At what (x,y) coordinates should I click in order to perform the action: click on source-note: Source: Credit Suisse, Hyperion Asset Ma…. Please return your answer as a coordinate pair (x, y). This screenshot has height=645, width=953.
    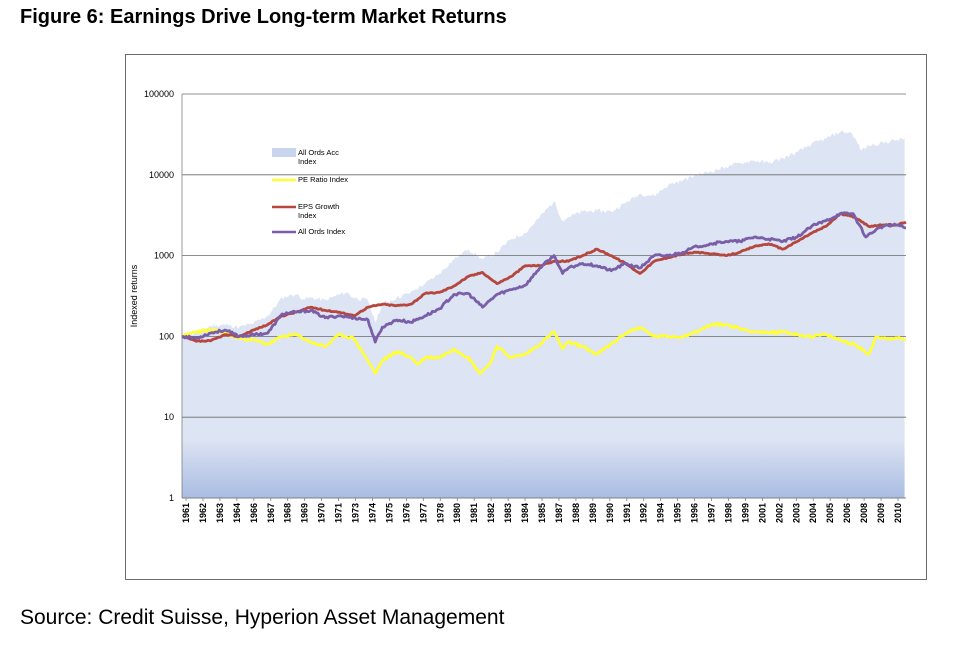
    Looking at the image, I should click on (262, 617).